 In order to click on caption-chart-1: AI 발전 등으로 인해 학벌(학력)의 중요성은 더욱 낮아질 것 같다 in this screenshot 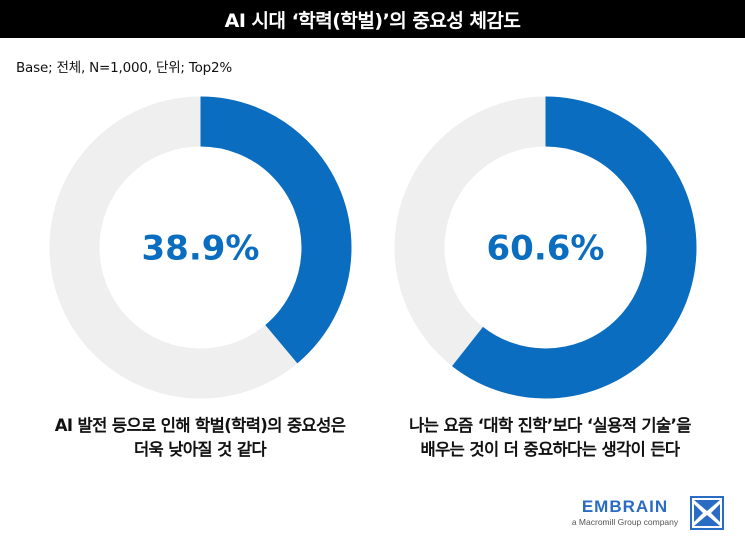, I will do `click(200, 438)`.